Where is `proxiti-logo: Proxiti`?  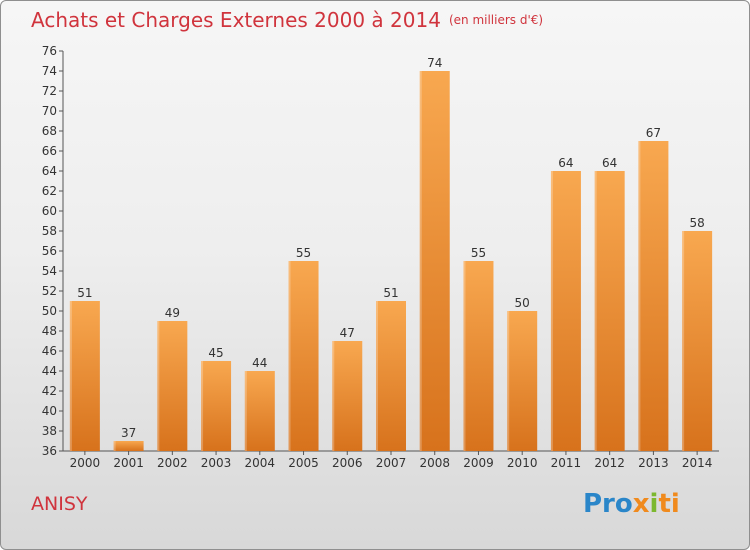 proxiti-logo: Proxiti is located at coordinates (631, 504).